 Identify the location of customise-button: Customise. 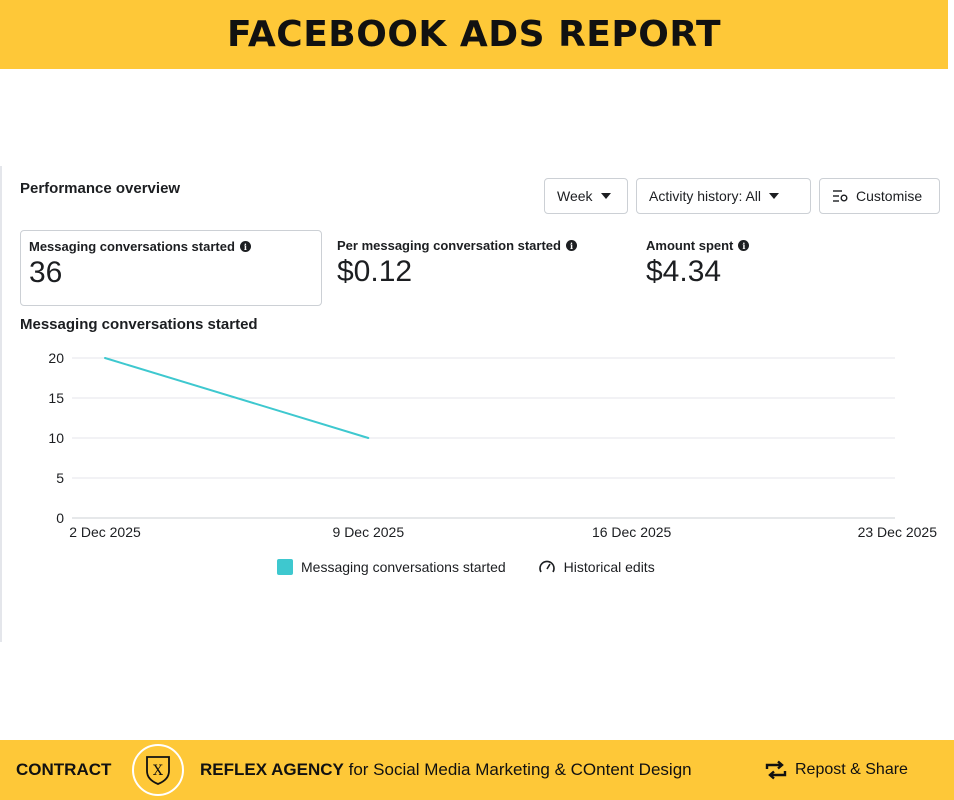
(879, 196).